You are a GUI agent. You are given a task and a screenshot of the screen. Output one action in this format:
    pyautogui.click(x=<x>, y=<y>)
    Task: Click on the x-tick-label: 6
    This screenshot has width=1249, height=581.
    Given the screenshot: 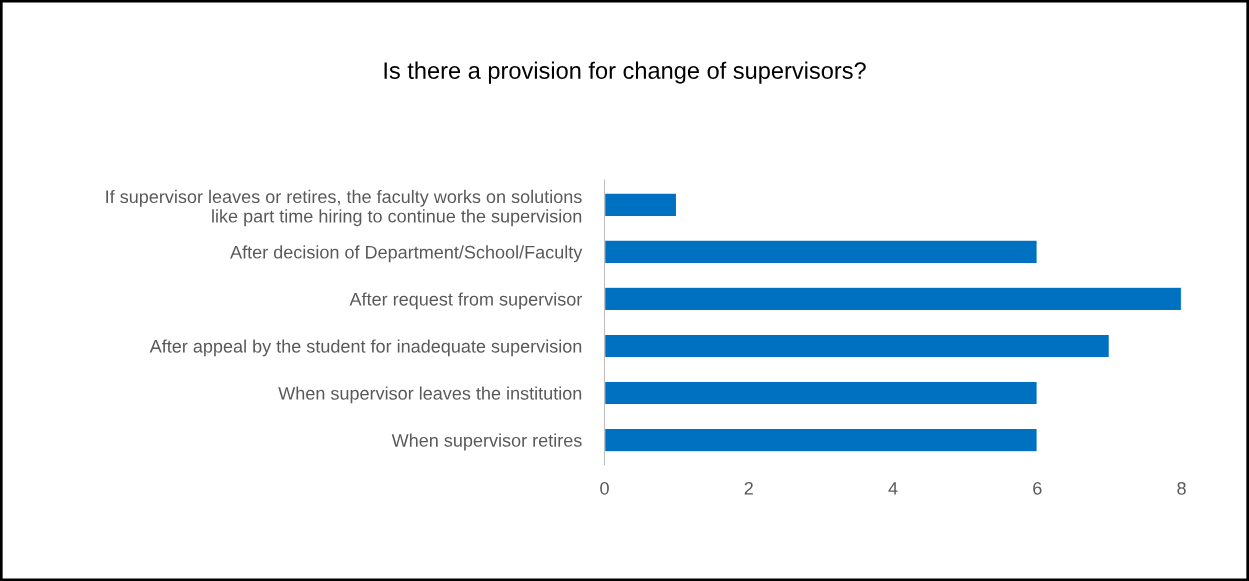 What is the action you would take?
    pyautogui.click(x=1037, y=488)
    